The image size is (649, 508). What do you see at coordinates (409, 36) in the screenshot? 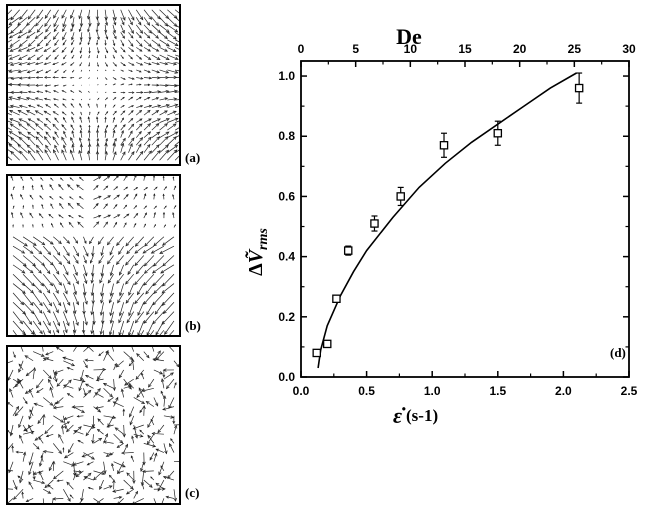
I see `top-axis-title: De` at bounding box center [409, 36].